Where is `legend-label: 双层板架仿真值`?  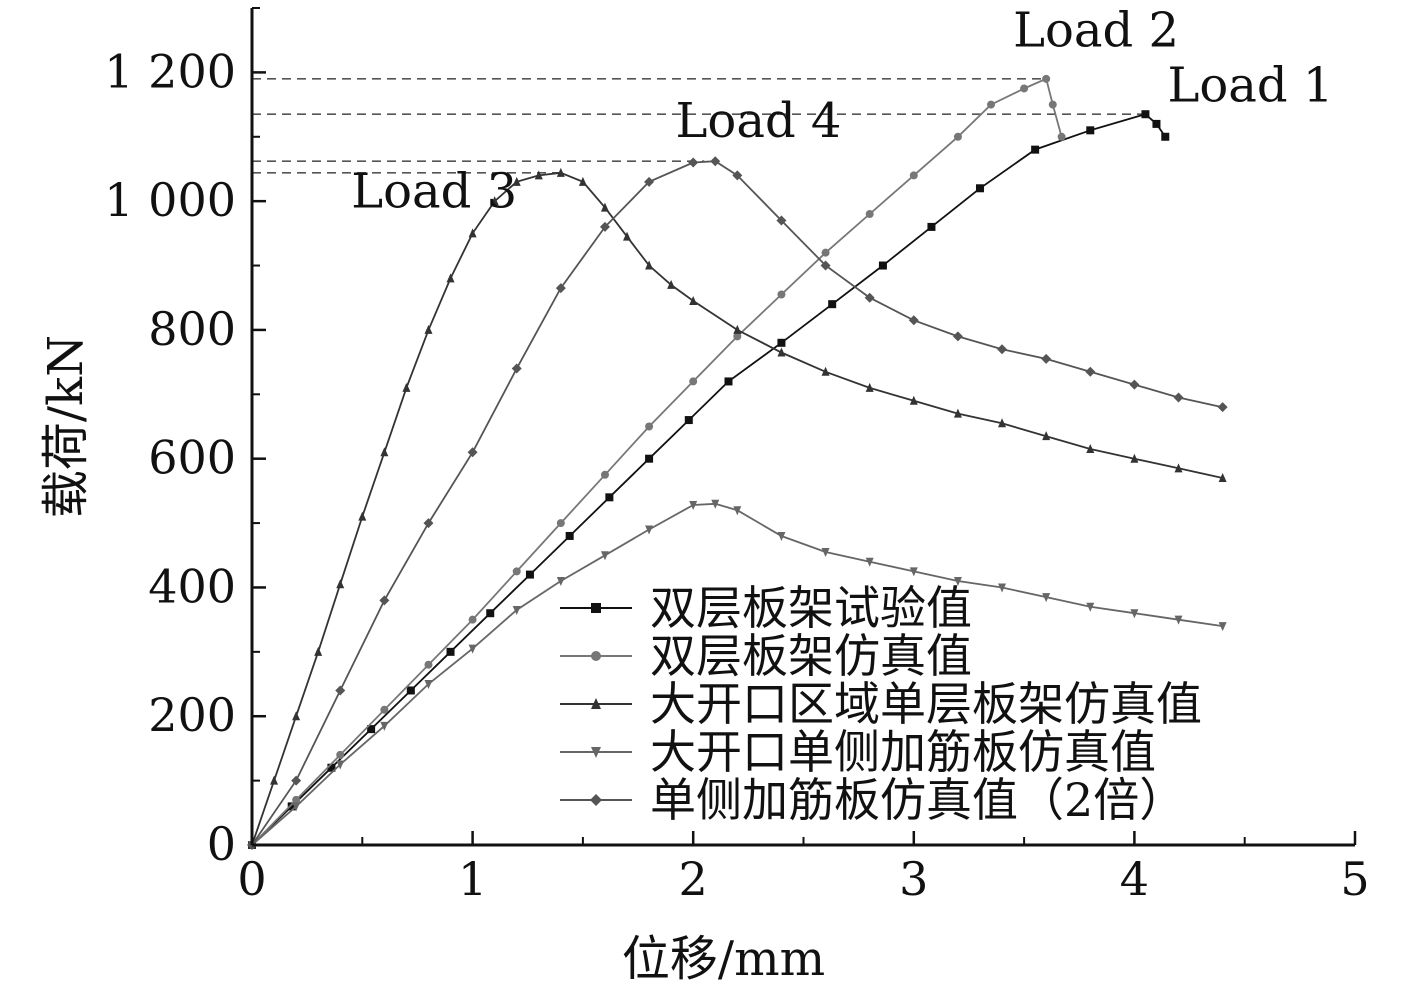
legend-label: 双层板架仿真值 is located at coordinates (811, 656).